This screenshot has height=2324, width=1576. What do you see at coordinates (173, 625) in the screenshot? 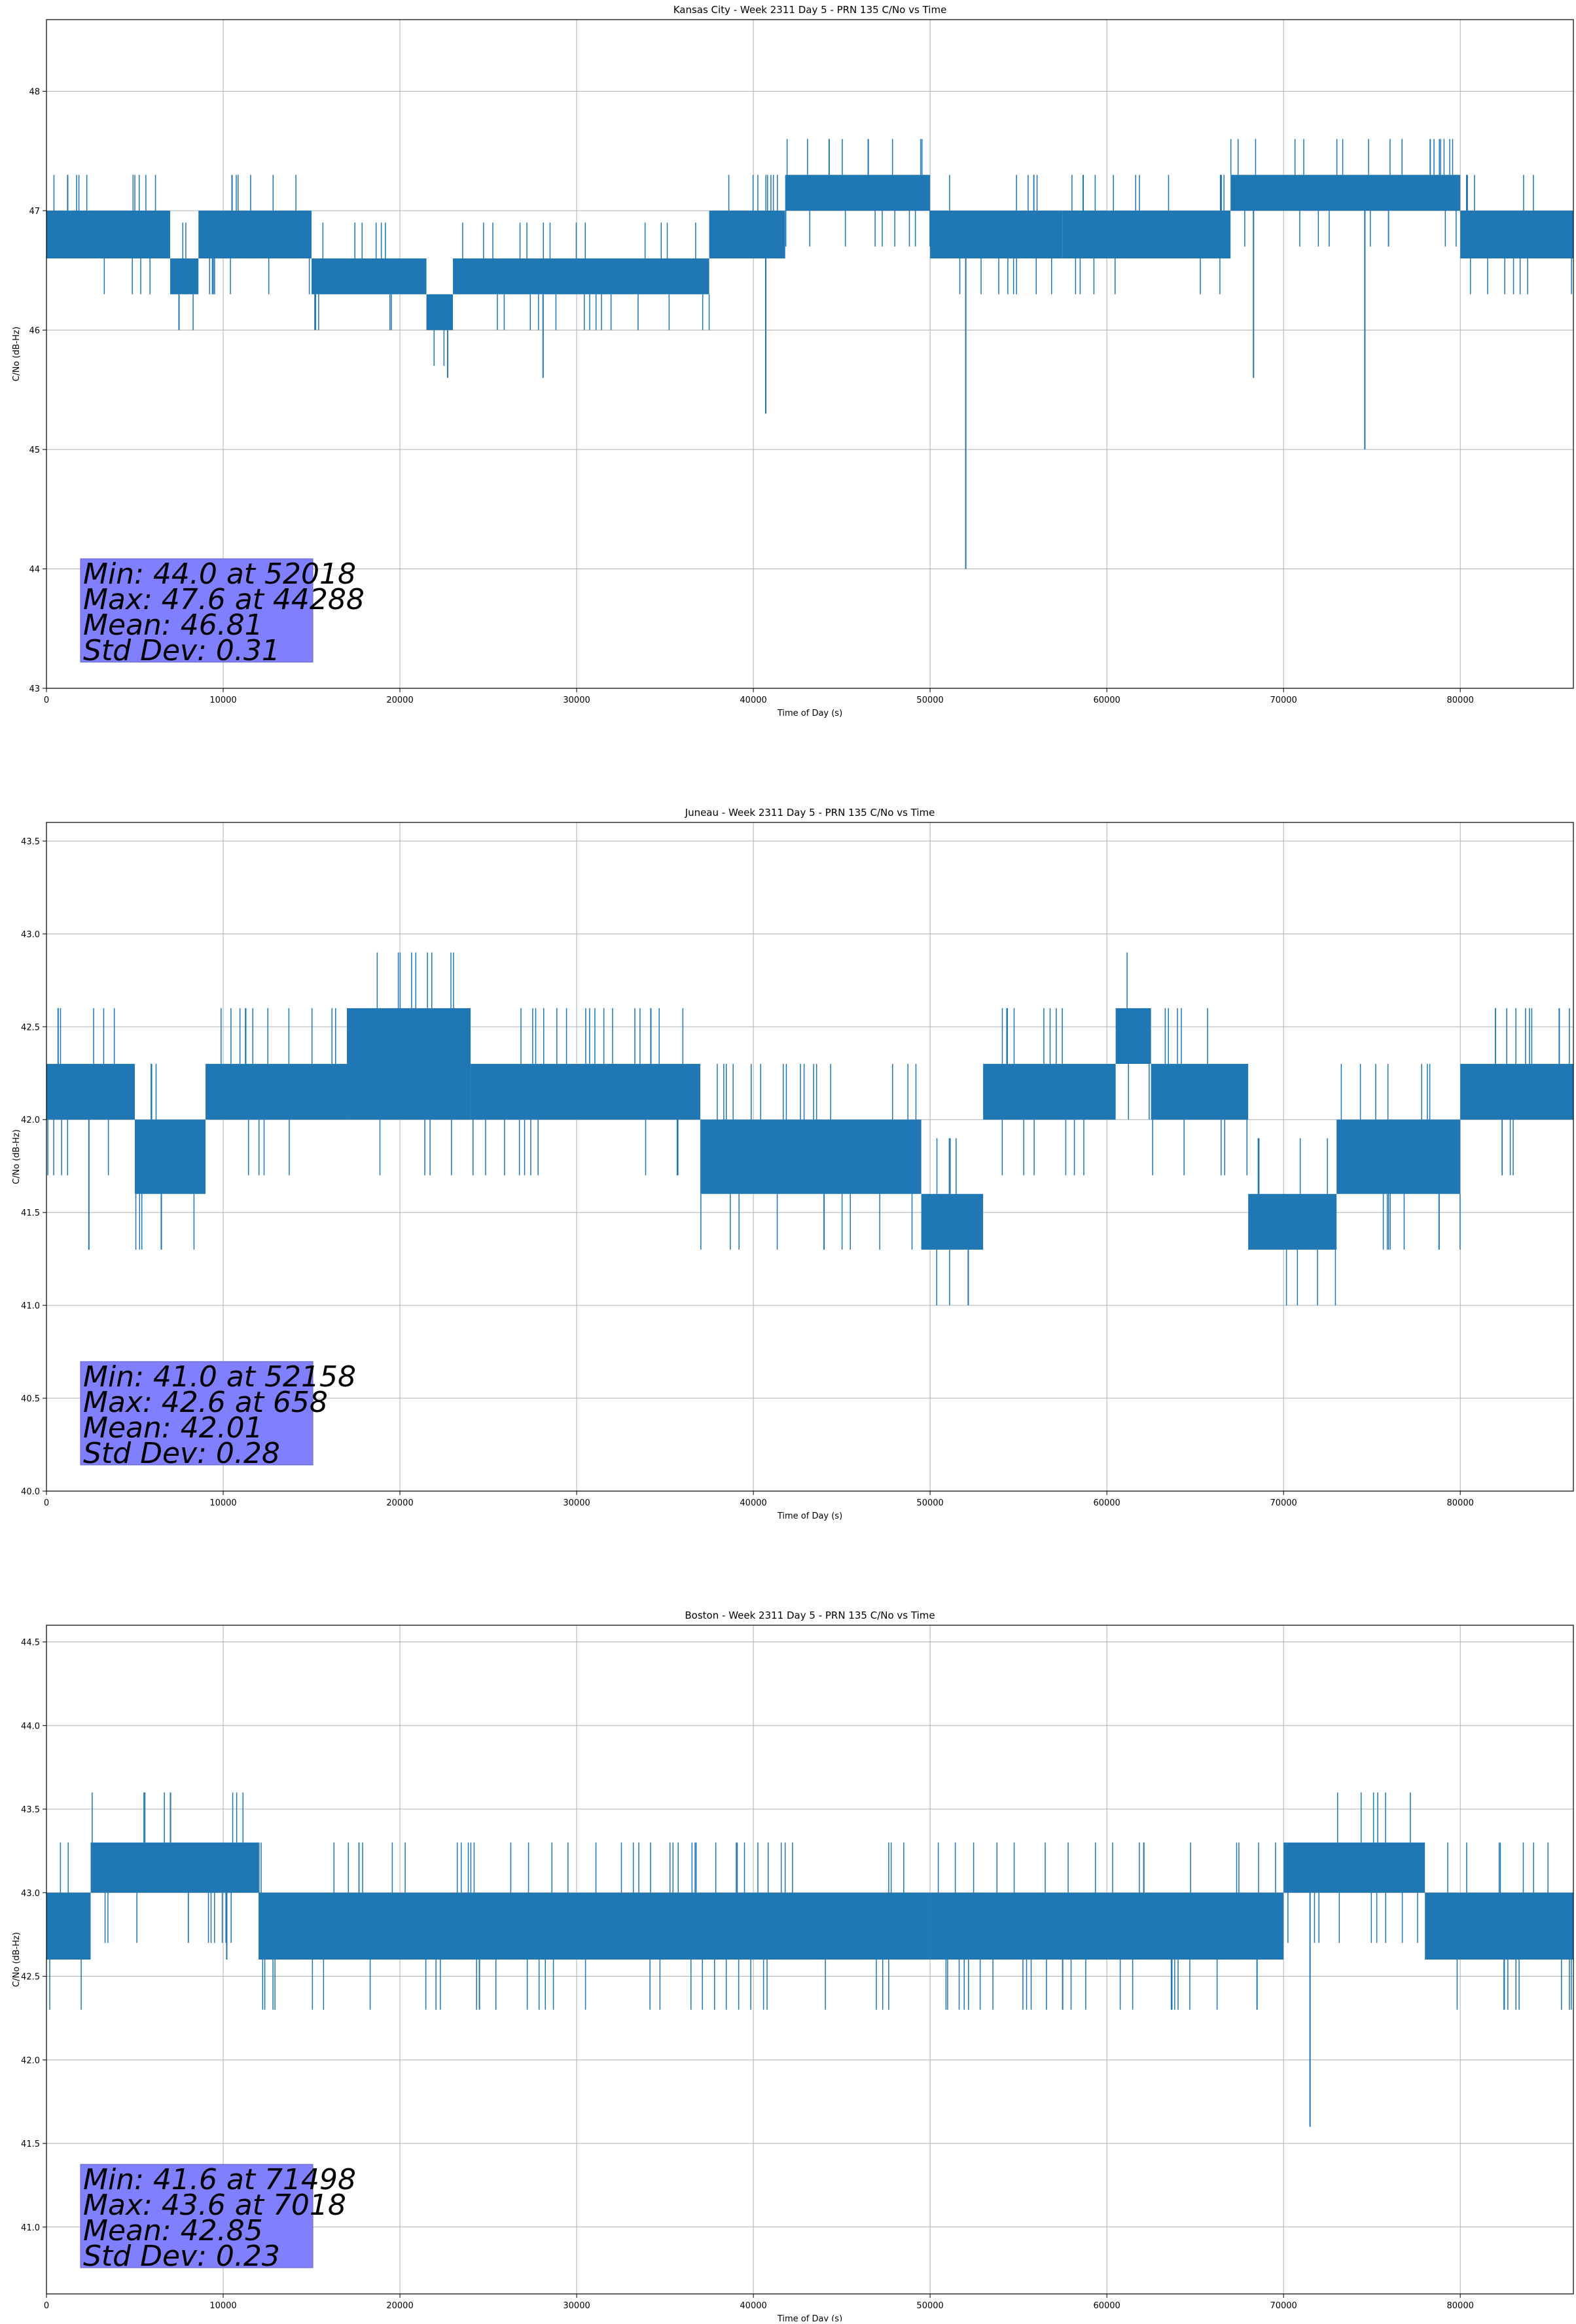
I see `stats-line: Mean: 46.81` at bounding box center [173, 625].